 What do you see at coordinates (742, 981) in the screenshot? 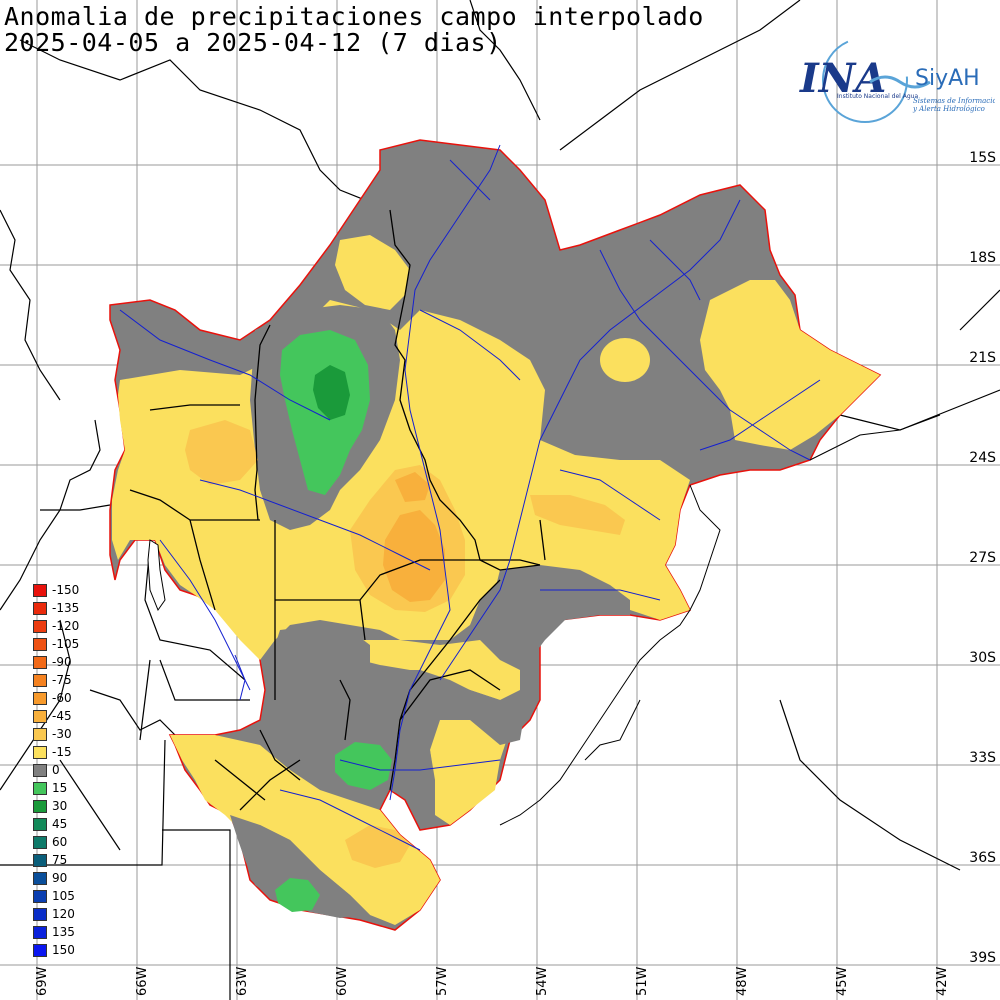
I see `longitude-label: 48W` at bounding box center [742, 981].